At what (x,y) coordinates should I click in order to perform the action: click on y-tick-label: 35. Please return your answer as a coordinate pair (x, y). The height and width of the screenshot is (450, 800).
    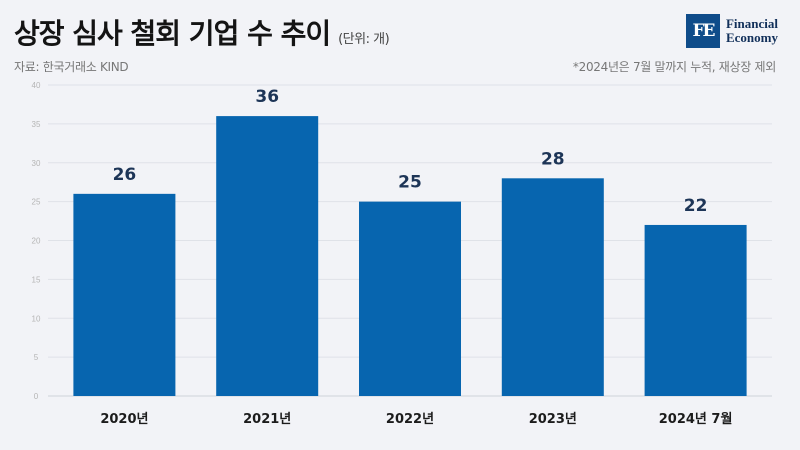
    Looking at the image, I should click on (36, 124).